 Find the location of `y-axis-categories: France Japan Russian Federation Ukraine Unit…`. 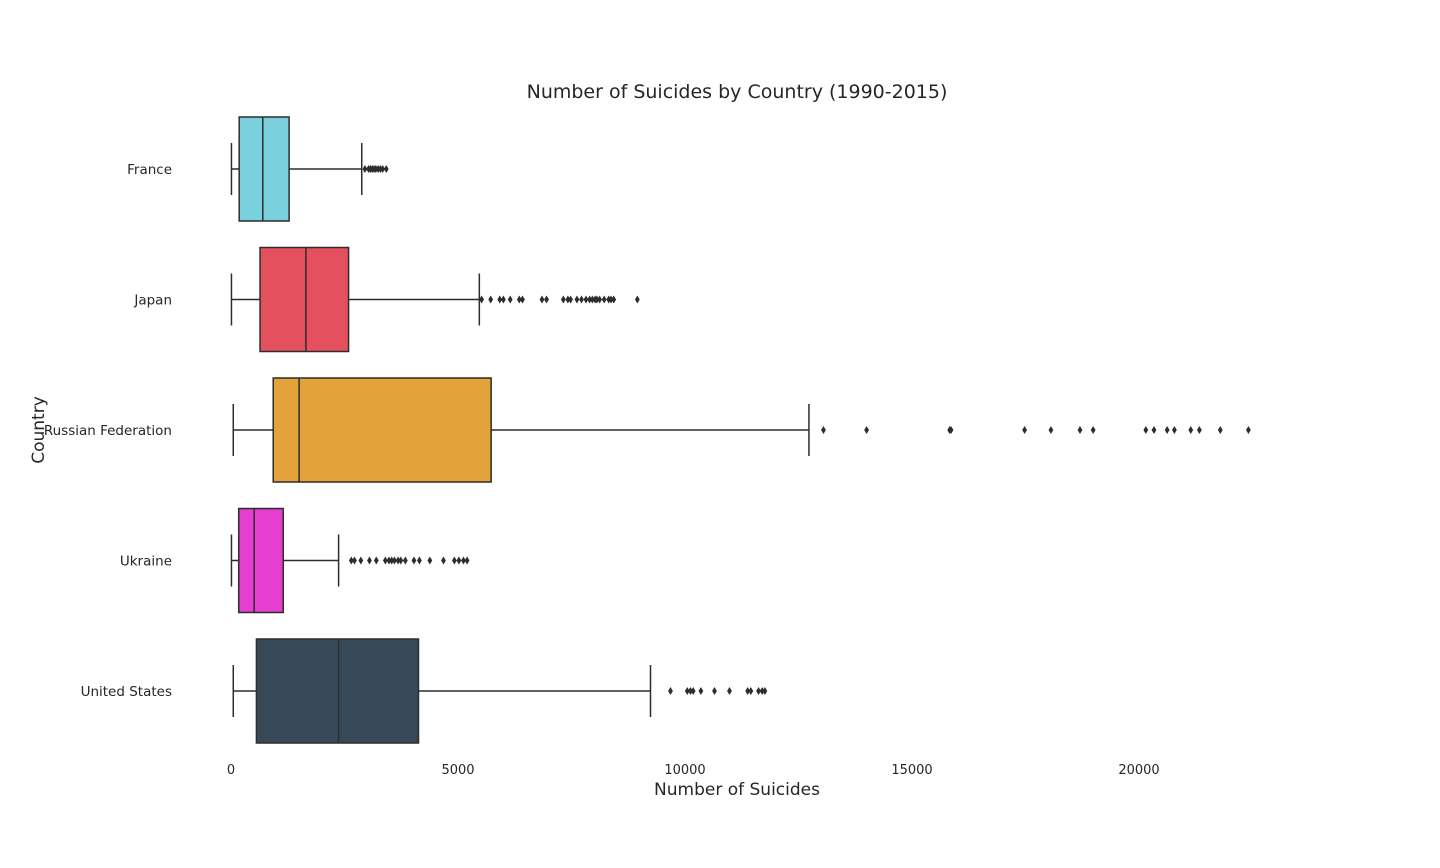

y-axis-categories: France Japan Russian Federation Ukraine Unit… is located at coordinates (108, 431).